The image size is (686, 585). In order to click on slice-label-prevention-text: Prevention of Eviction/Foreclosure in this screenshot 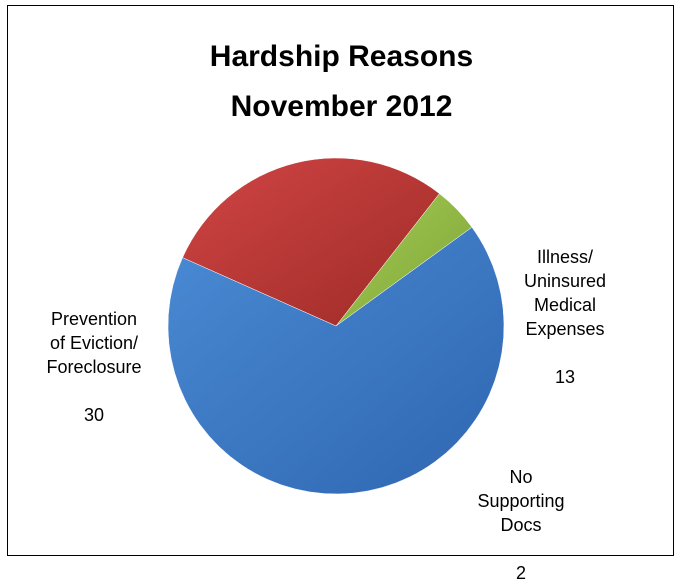, I will do `click(94, 343)`.